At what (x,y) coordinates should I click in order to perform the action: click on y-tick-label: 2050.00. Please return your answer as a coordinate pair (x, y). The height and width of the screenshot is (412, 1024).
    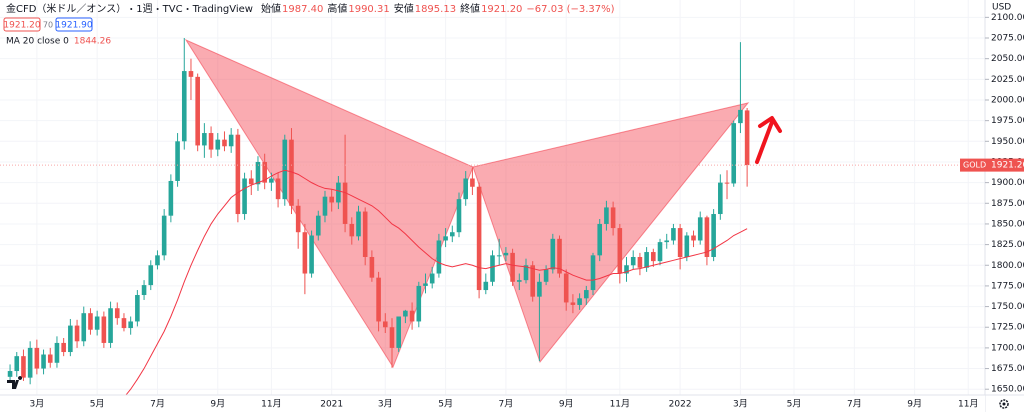
    Looking at the image, I should click on (1007, 59).